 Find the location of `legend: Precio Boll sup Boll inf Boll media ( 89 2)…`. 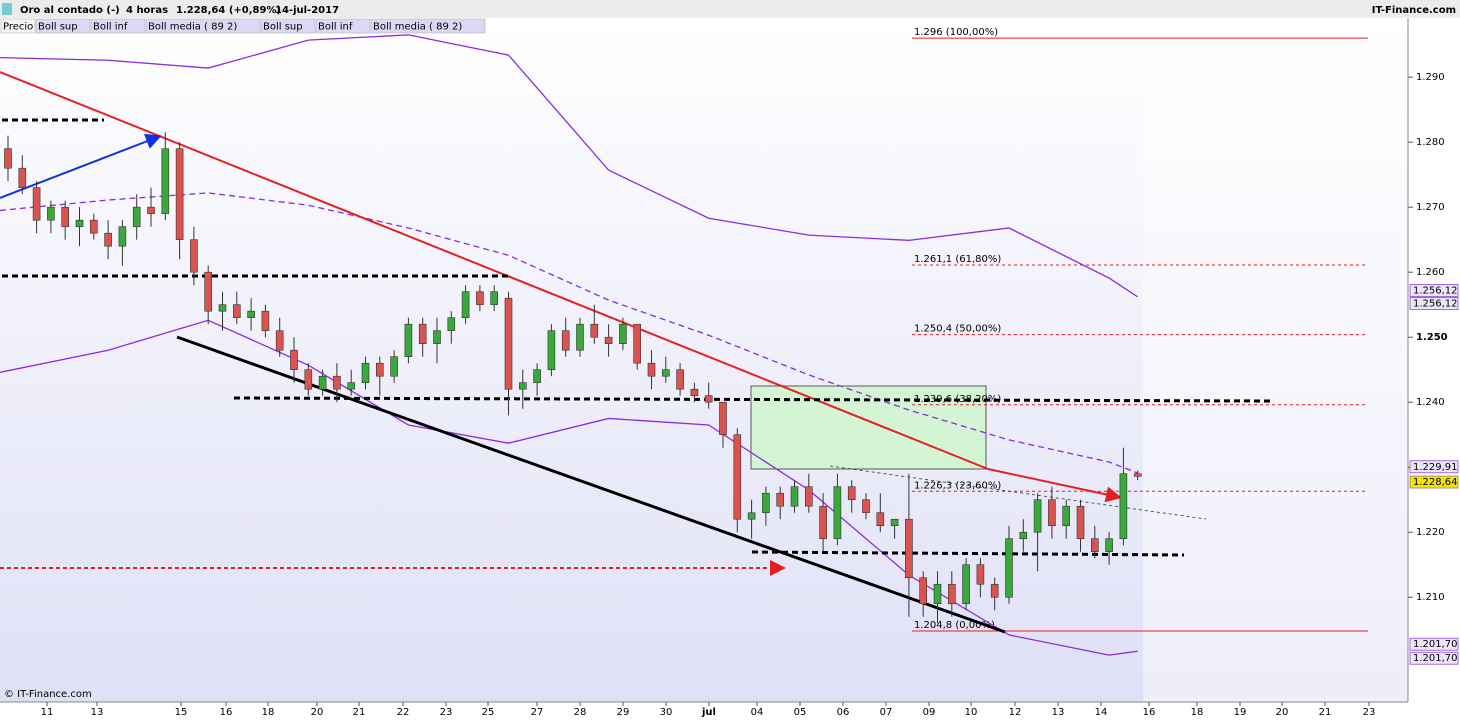

legend: Precio Boll sup Boll inf Boll media ( 89 2)… is located at coordinates (243, 26).